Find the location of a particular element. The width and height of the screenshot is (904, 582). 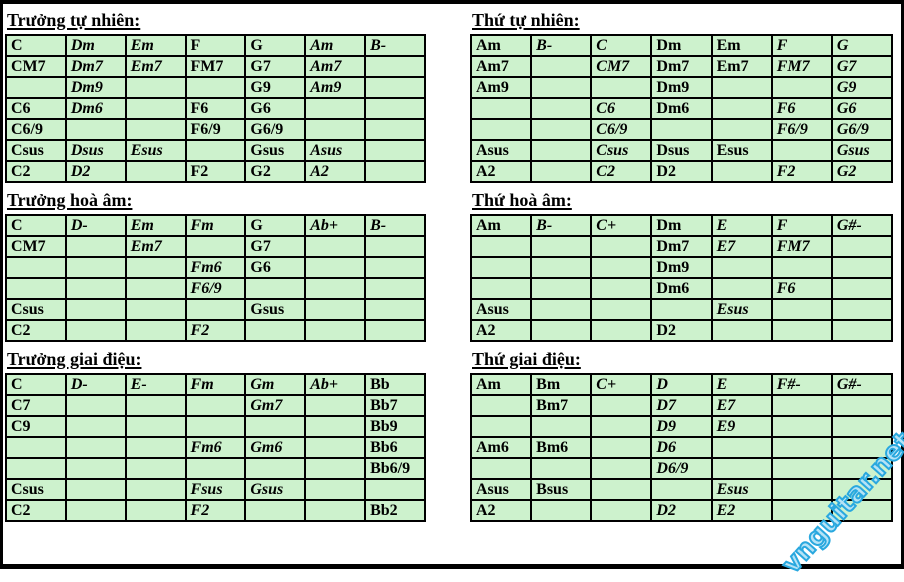

section-title-row: Trưởng hoà âm: is located at coordinates (215, 200).